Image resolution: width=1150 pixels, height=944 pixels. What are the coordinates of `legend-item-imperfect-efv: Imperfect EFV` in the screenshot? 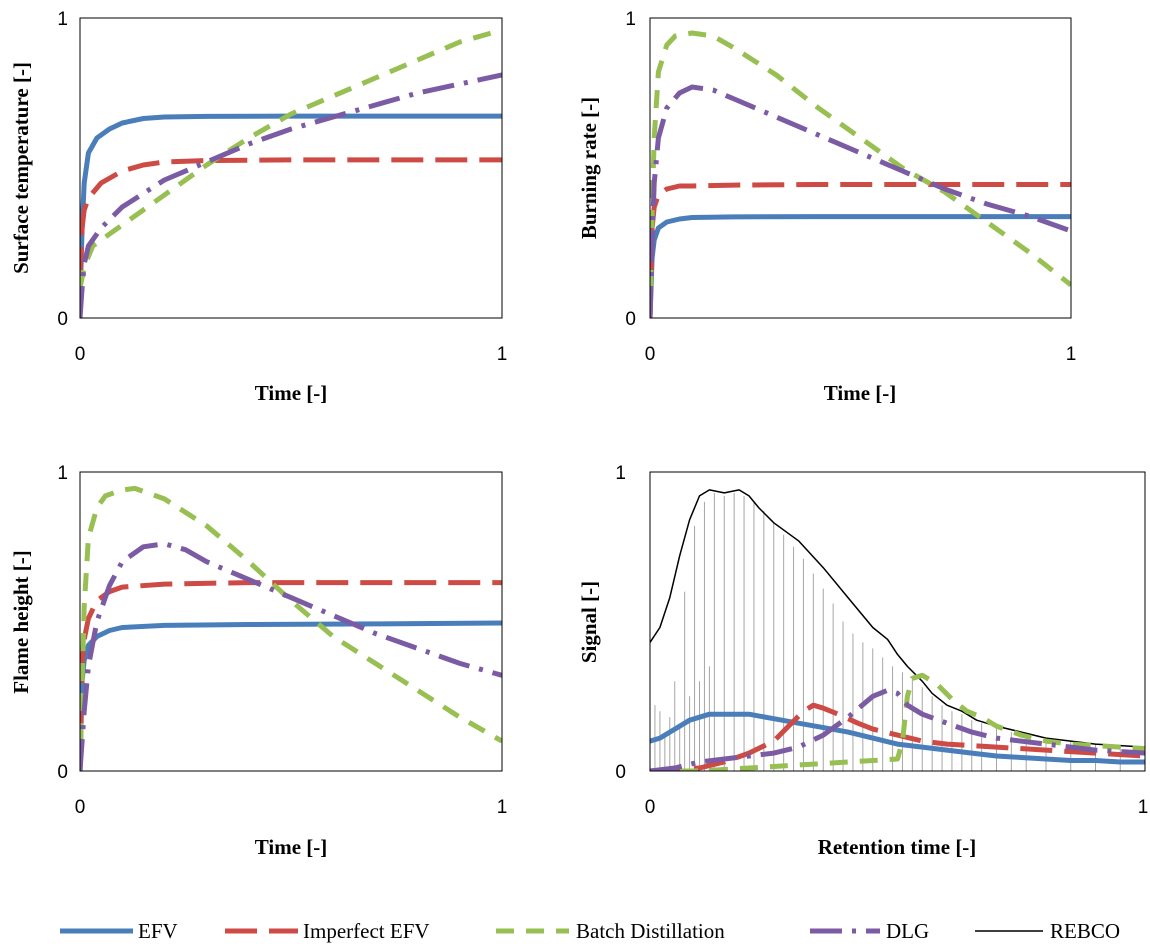 It's located at (327, 931).